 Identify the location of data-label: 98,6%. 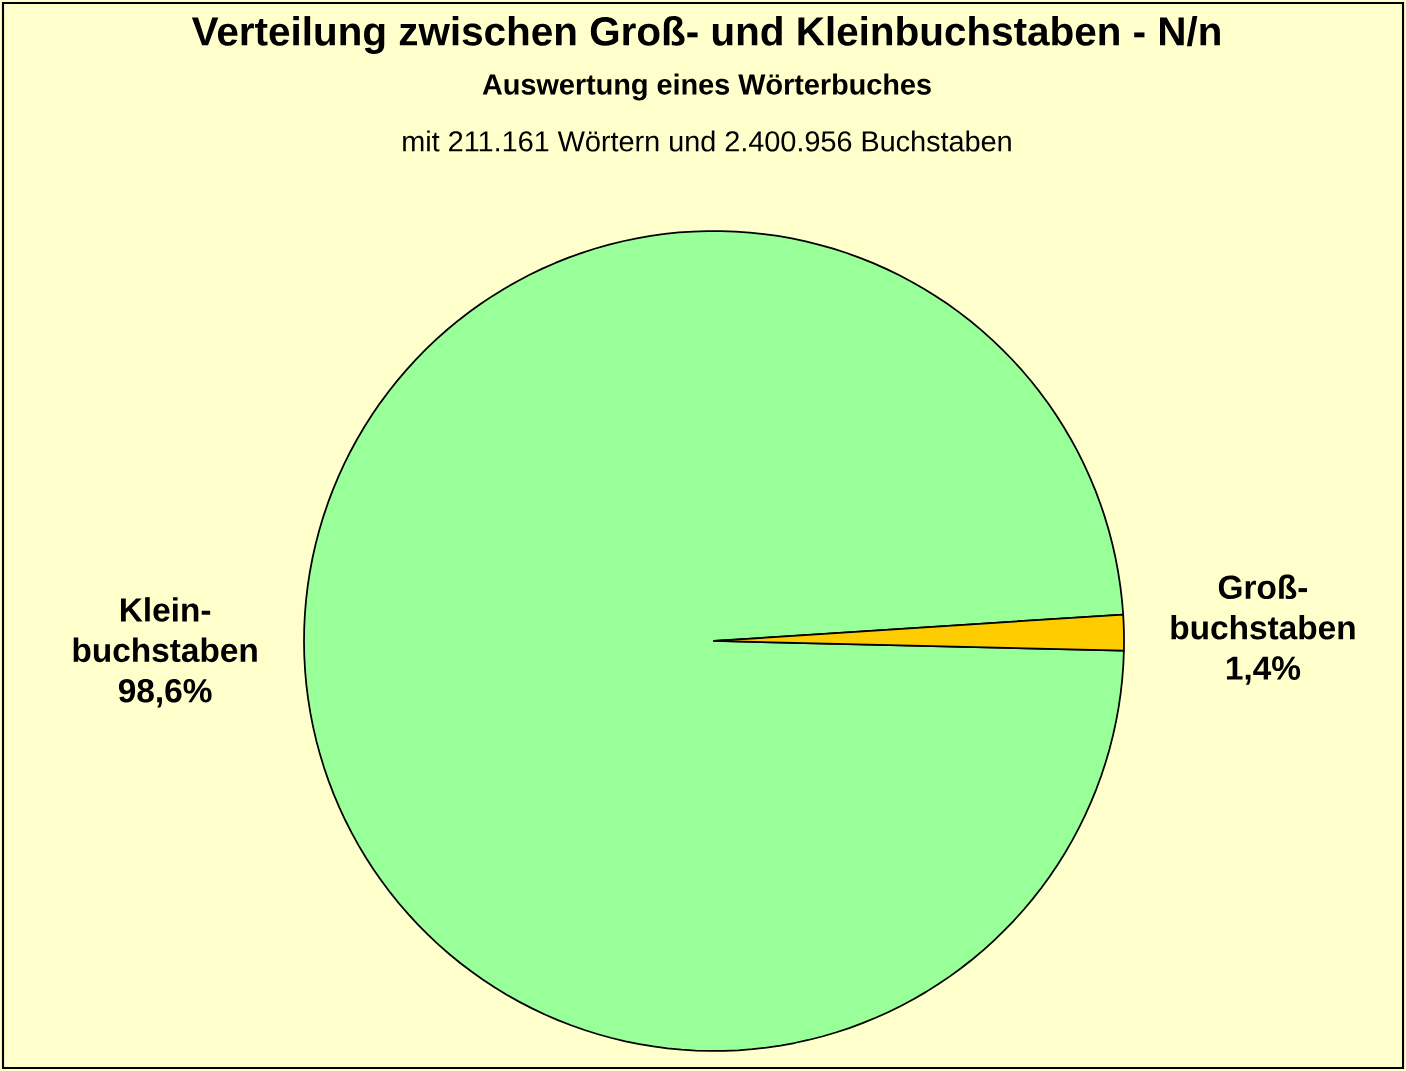
(165, 693).